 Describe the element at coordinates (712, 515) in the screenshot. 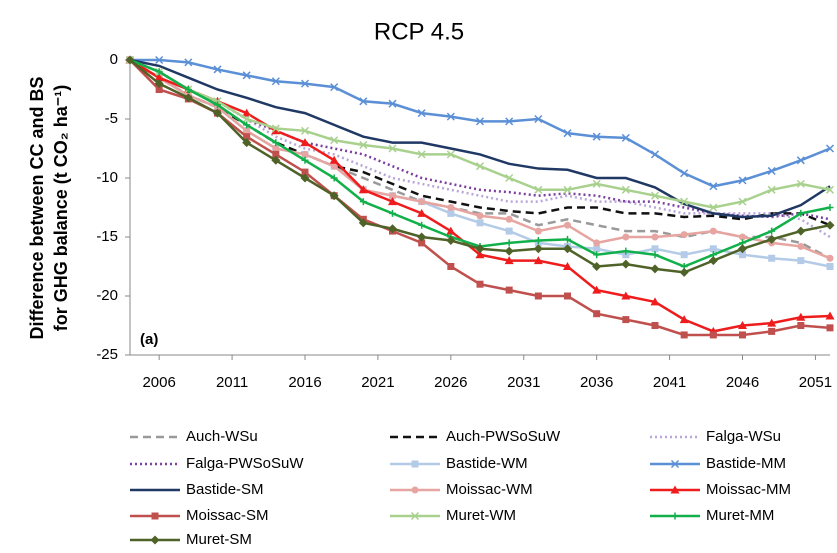

I see `legend-item: Muret-MM` at that location.